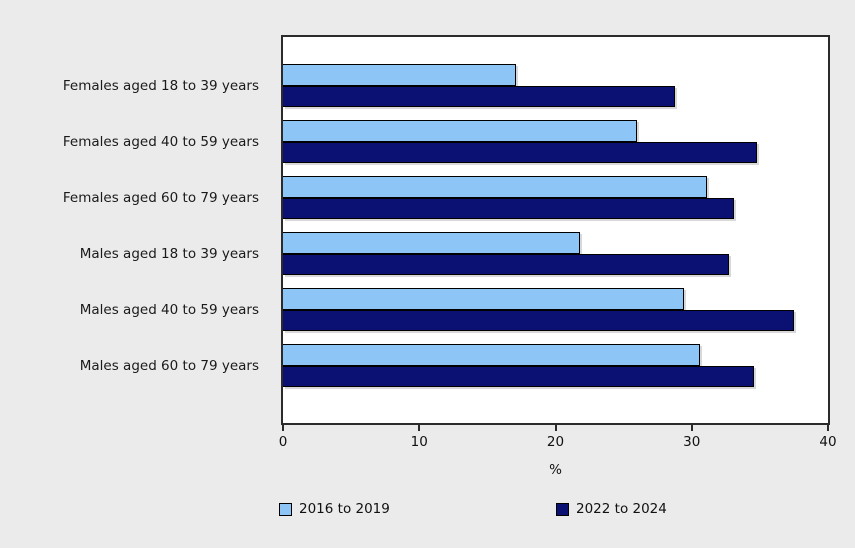 The width and height of the screenshot is (855, 548). Describe the element at coordinates (621, 509) in the screenshot. I see `legend-label: 2022 to 2024` at that location.